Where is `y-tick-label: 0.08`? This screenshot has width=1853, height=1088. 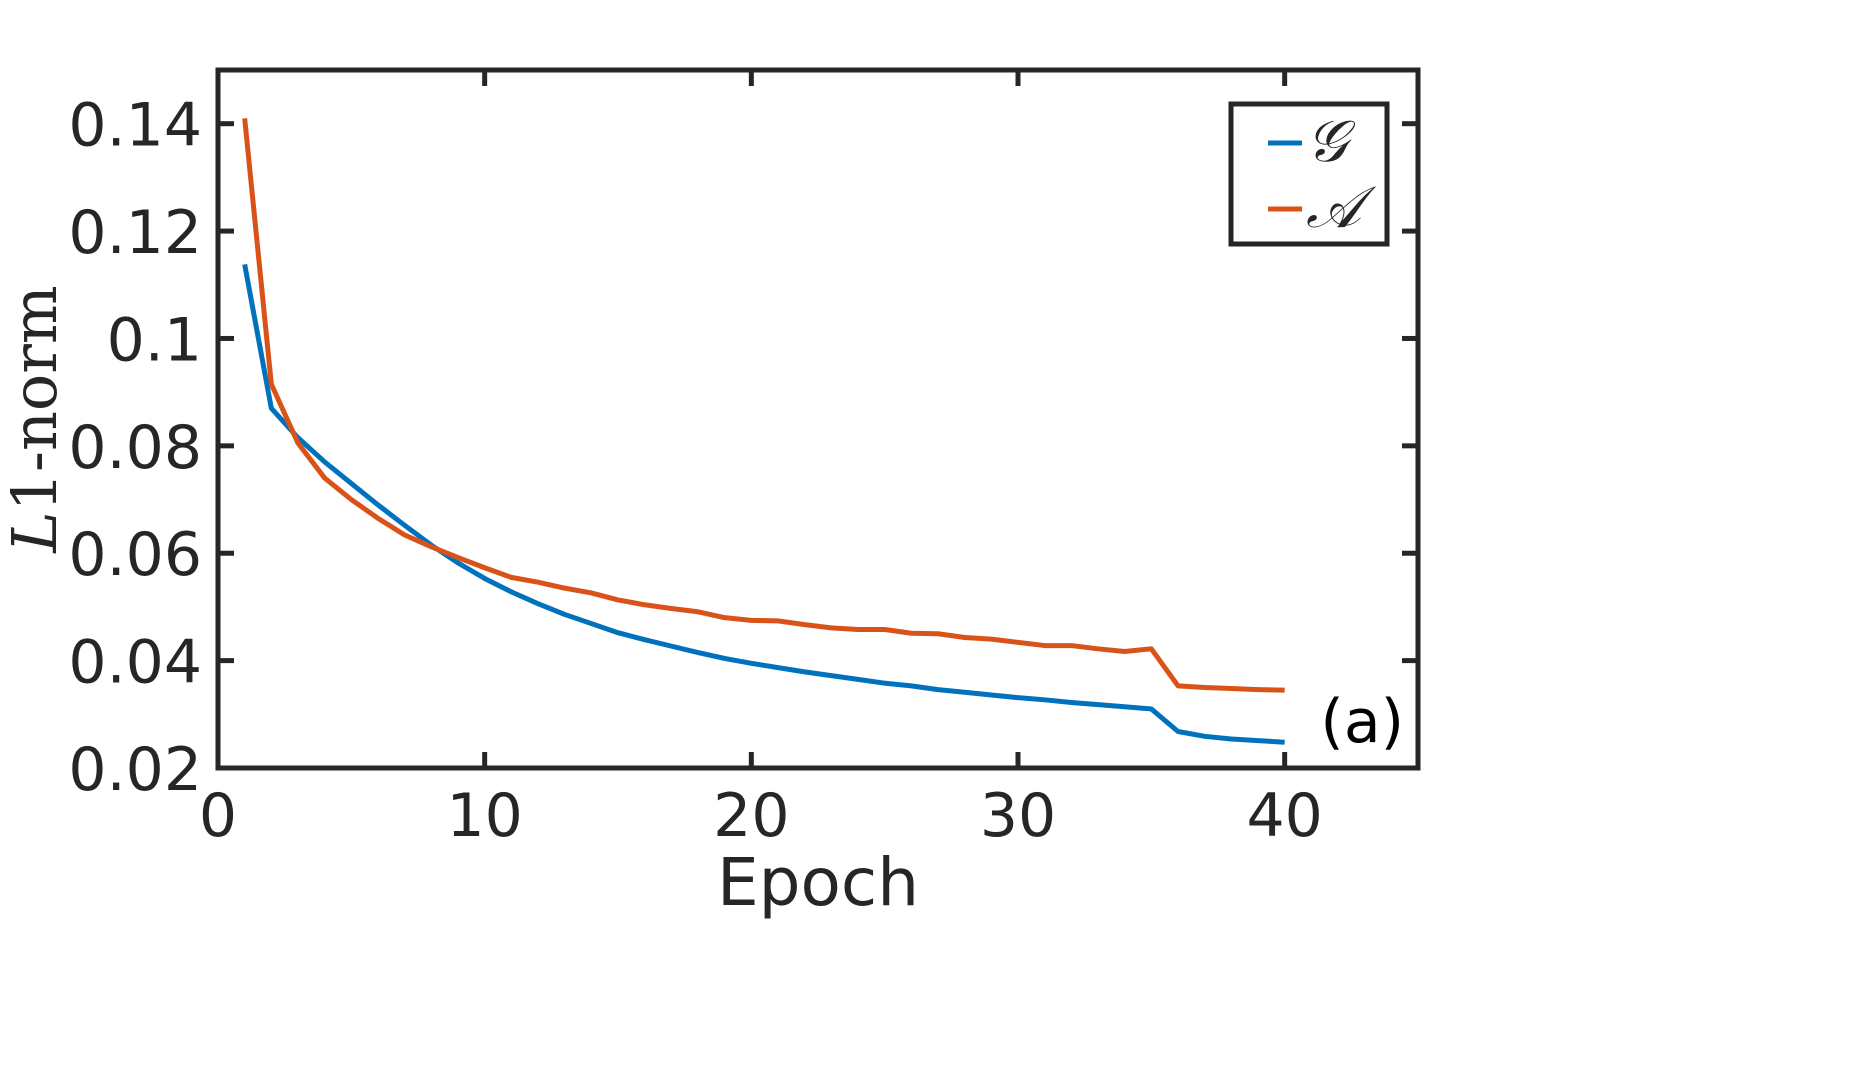
y-tick-label: 0.08 is located at coordinates (135, 448).